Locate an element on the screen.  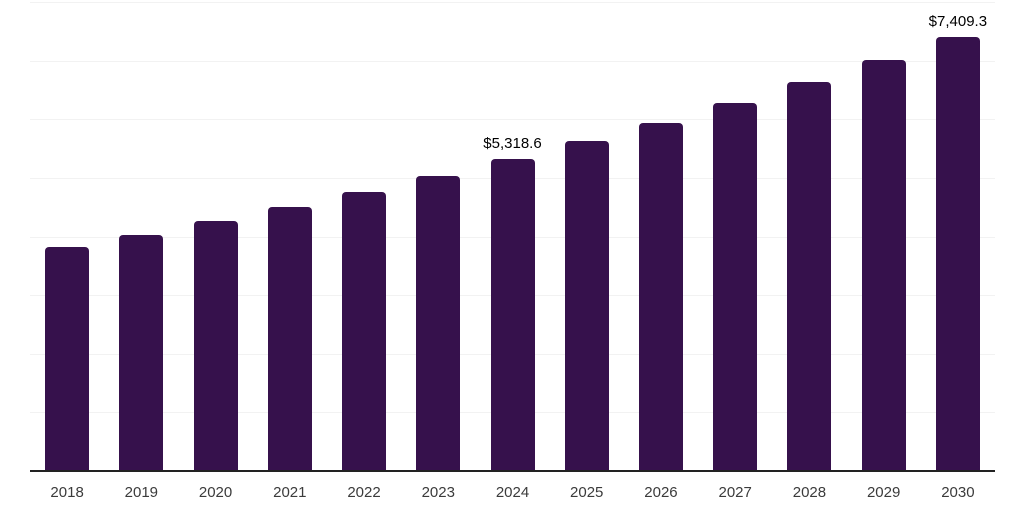
bar-2019 is located at coordinates (141, 352).